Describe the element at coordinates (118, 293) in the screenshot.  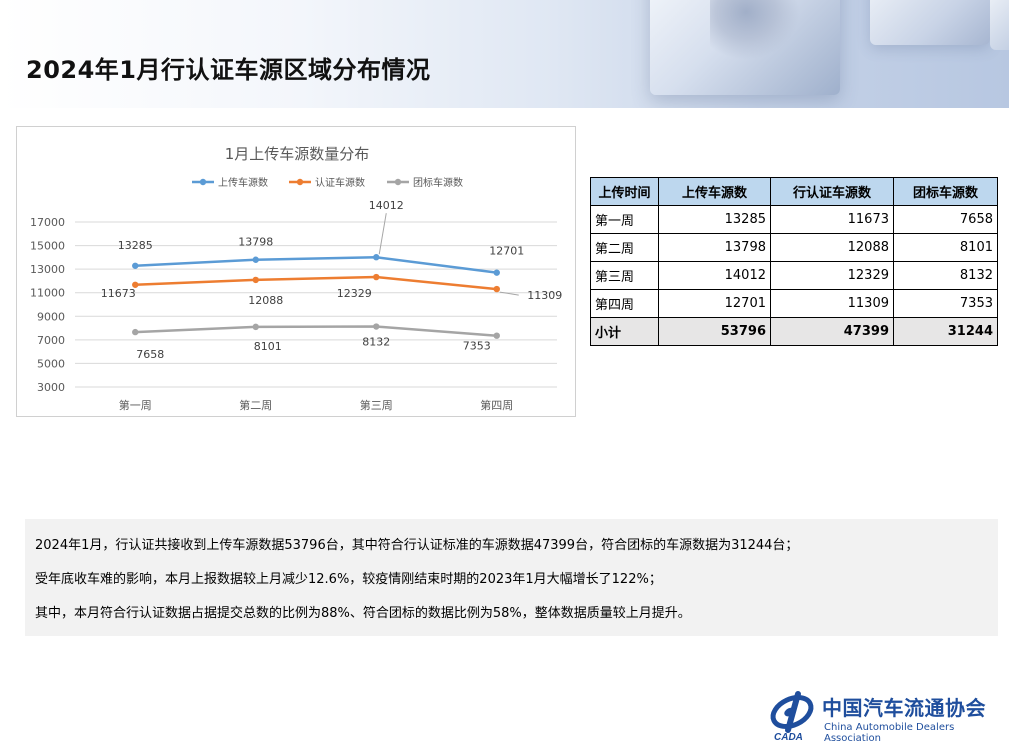
I see `data-label: 11673` at that location.